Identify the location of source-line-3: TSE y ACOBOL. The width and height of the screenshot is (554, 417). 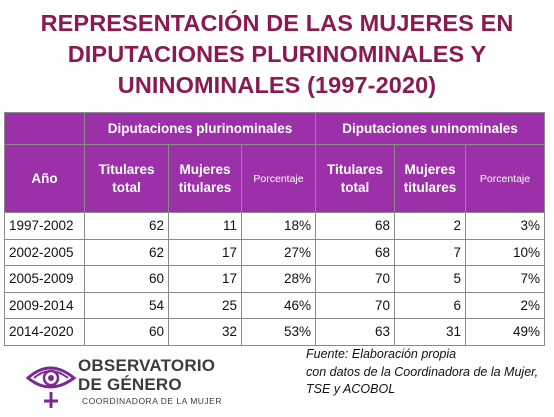
(351, 389).